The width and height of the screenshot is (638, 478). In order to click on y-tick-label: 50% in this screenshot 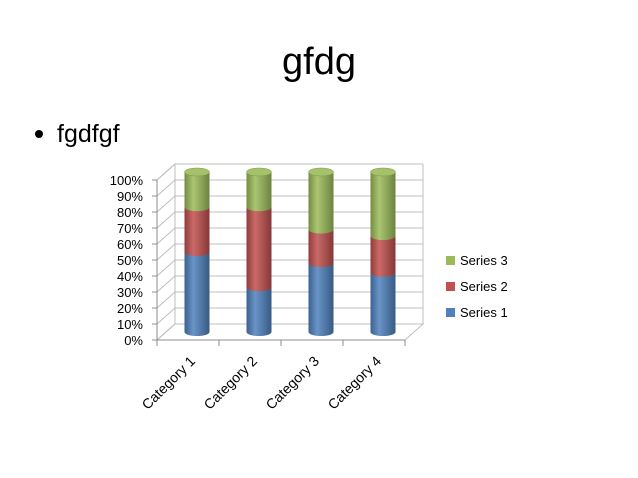, I will do `click(130, 260)`.